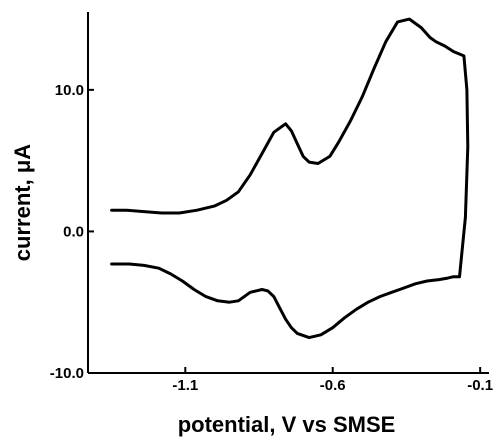  Describe the element at coordinates (185, 385) in the screenshot. I see `x-tick-label: -1.1` at that location.